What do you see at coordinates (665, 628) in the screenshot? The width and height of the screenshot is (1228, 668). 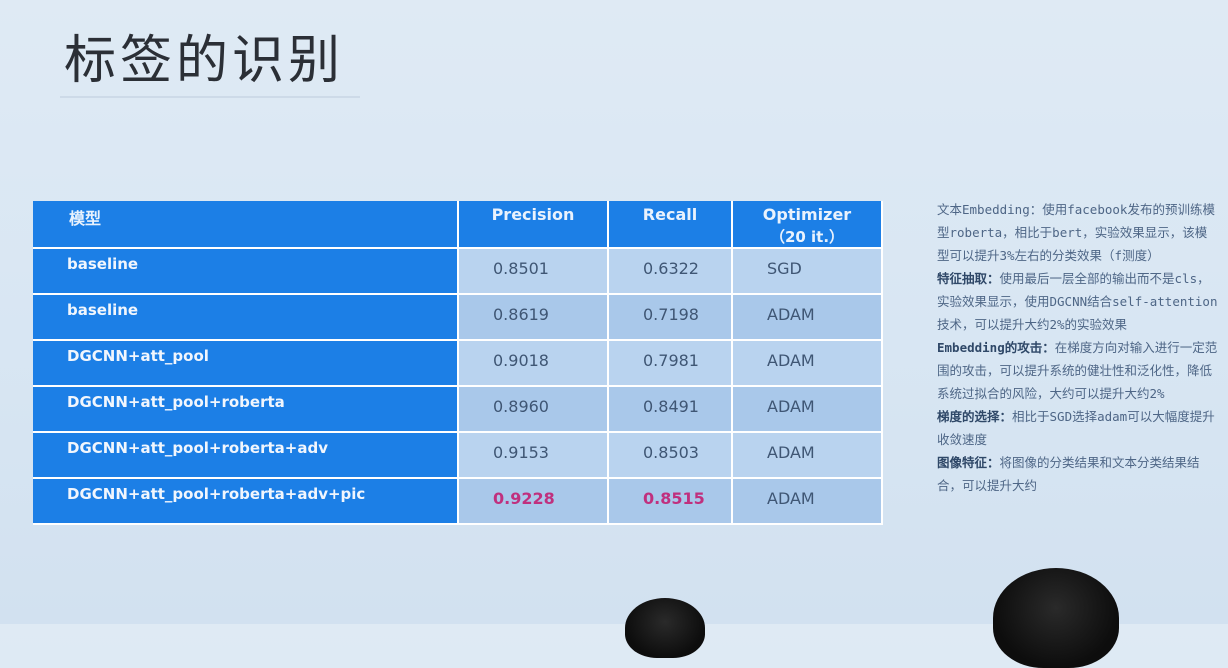 I see `audience-head-left` at bounding box center [665, 628].